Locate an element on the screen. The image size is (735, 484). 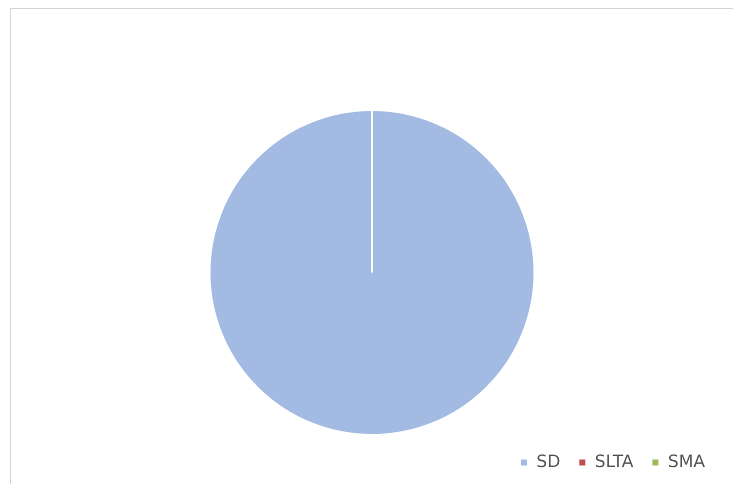
legend-label: SLTA is located at coordinates (614, 462).